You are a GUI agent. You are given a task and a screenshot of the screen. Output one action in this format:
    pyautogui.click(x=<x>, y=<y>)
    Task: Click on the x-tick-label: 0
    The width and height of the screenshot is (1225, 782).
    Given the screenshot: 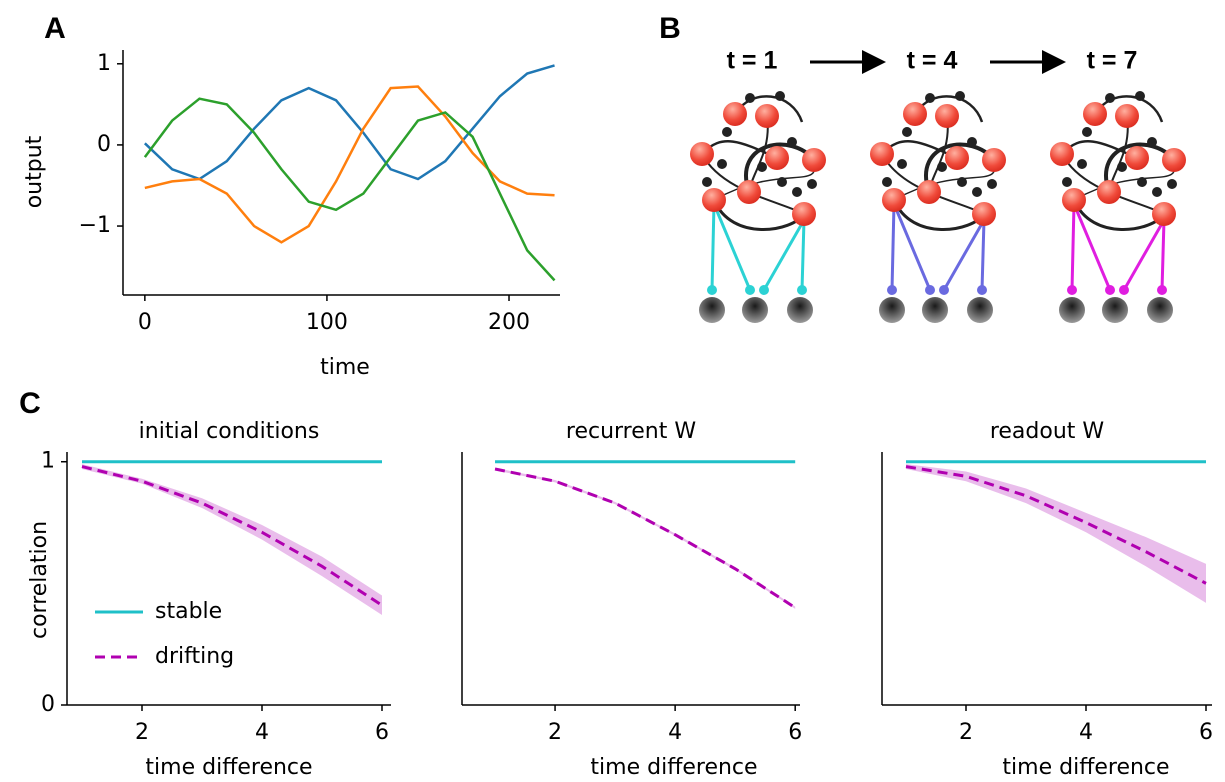 What is the action you would take?
    pyautogui.click(x=145, y=322)
    